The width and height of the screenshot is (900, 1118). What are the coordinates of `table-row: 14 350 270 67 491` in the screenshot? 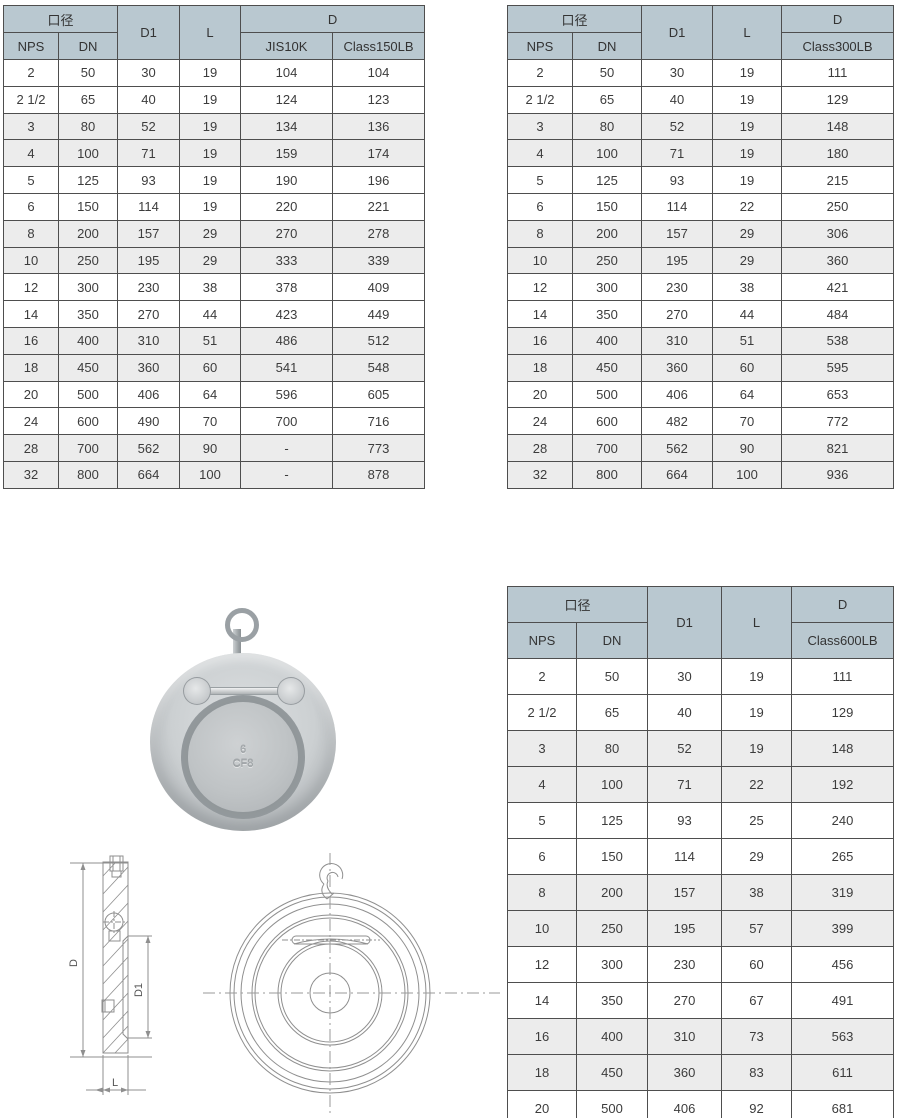 It's located at (701, 1000).